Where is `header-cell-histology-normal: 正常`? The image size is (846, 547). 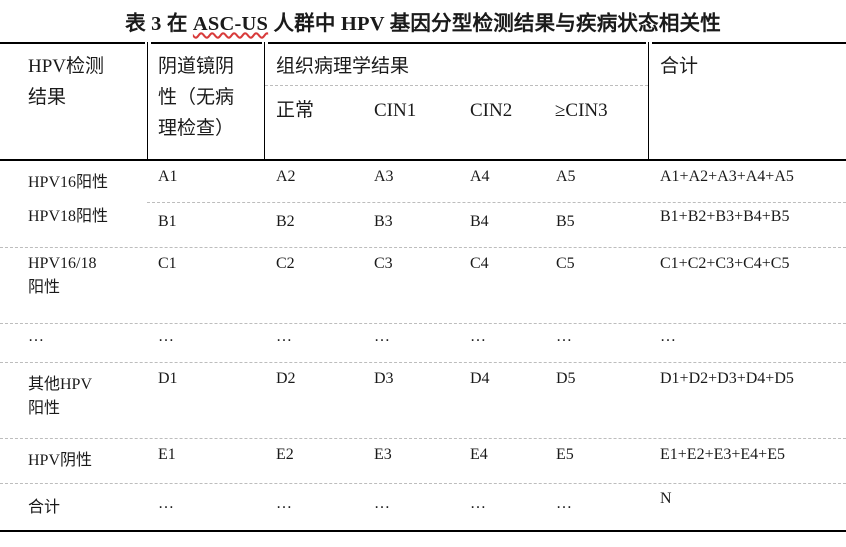 header-cell-histology-normal: 正常 is located at coordinates (295, 110).